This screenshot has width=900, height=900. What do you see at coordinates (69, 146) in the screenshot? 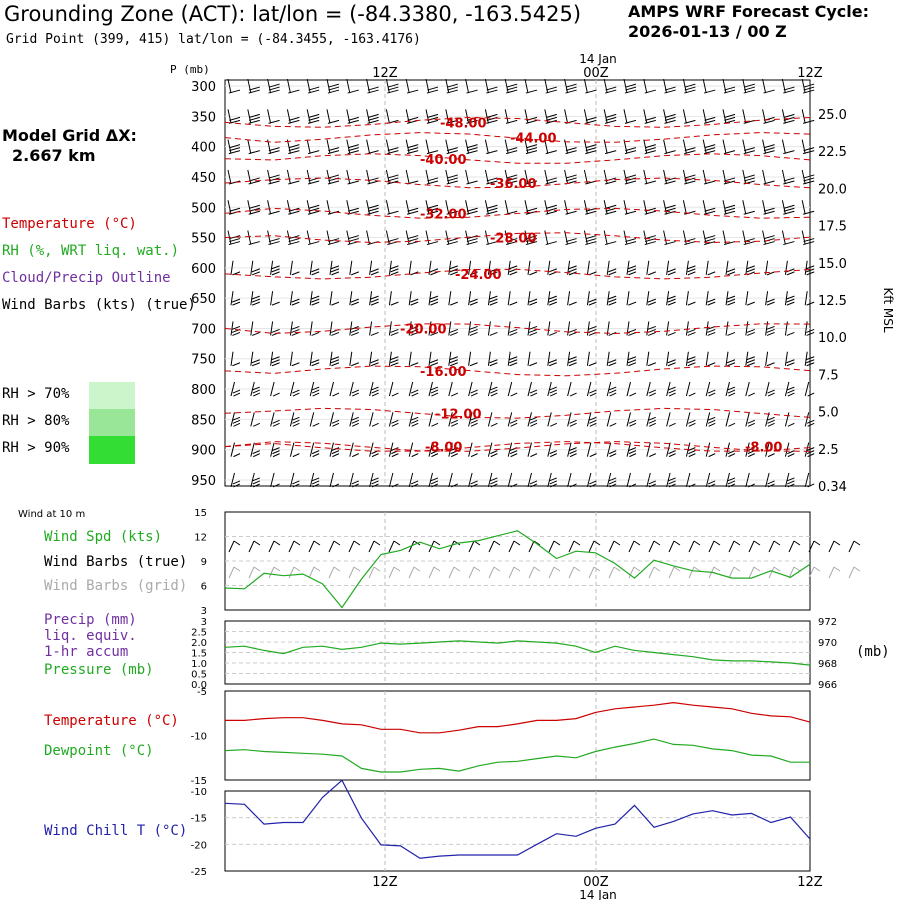
I see `model-grid-dx: Model Grid ΔX: 2.667 km` at bounding box center [69, 146].